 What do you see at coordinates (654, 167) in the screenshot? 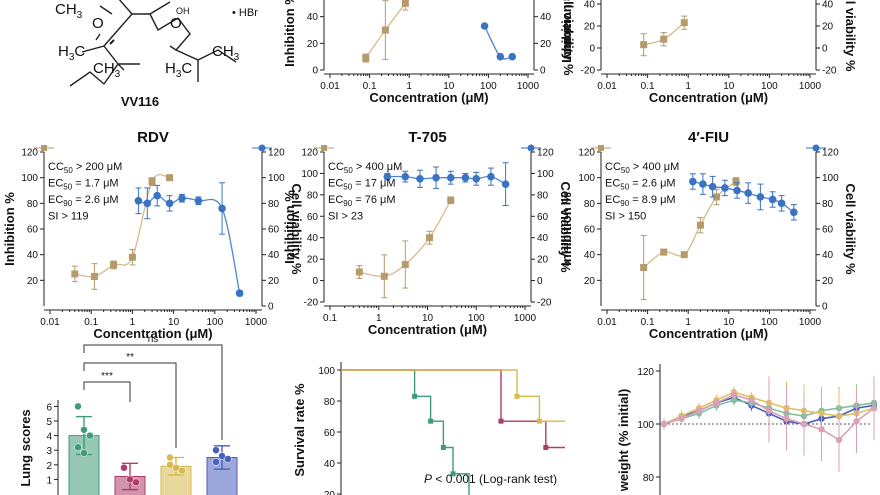
I see `annotation-rest: > 400 μM` at bounding box center [654, 167].